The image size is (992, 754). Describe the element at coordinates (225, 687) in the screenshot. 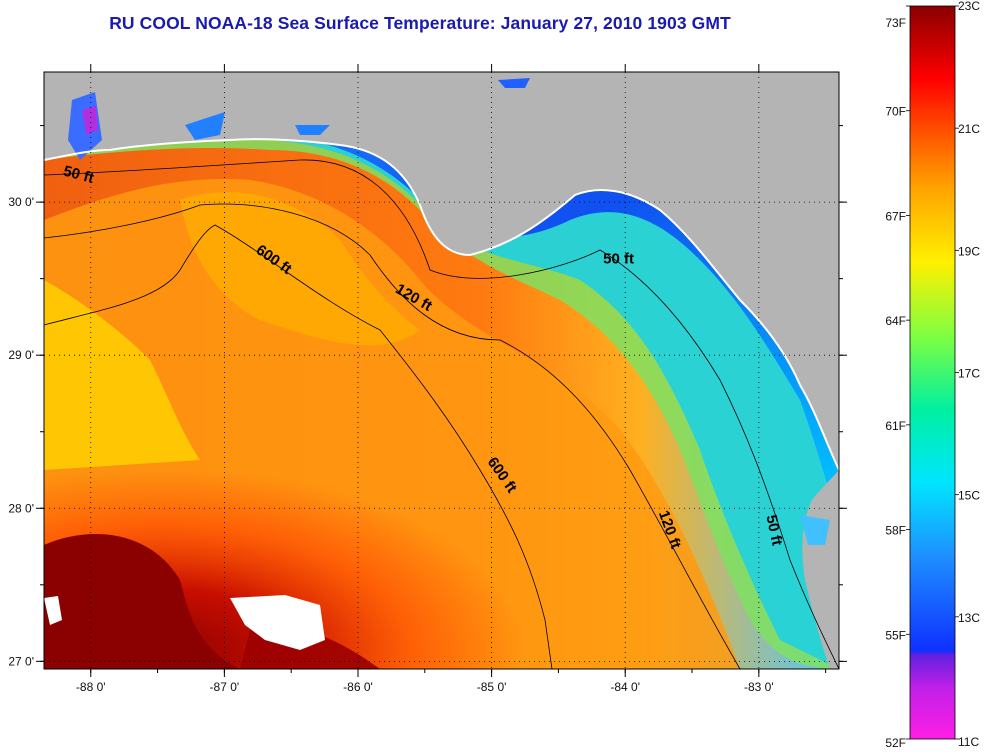

I see `lon-tick-label: -87 0'` at that location.